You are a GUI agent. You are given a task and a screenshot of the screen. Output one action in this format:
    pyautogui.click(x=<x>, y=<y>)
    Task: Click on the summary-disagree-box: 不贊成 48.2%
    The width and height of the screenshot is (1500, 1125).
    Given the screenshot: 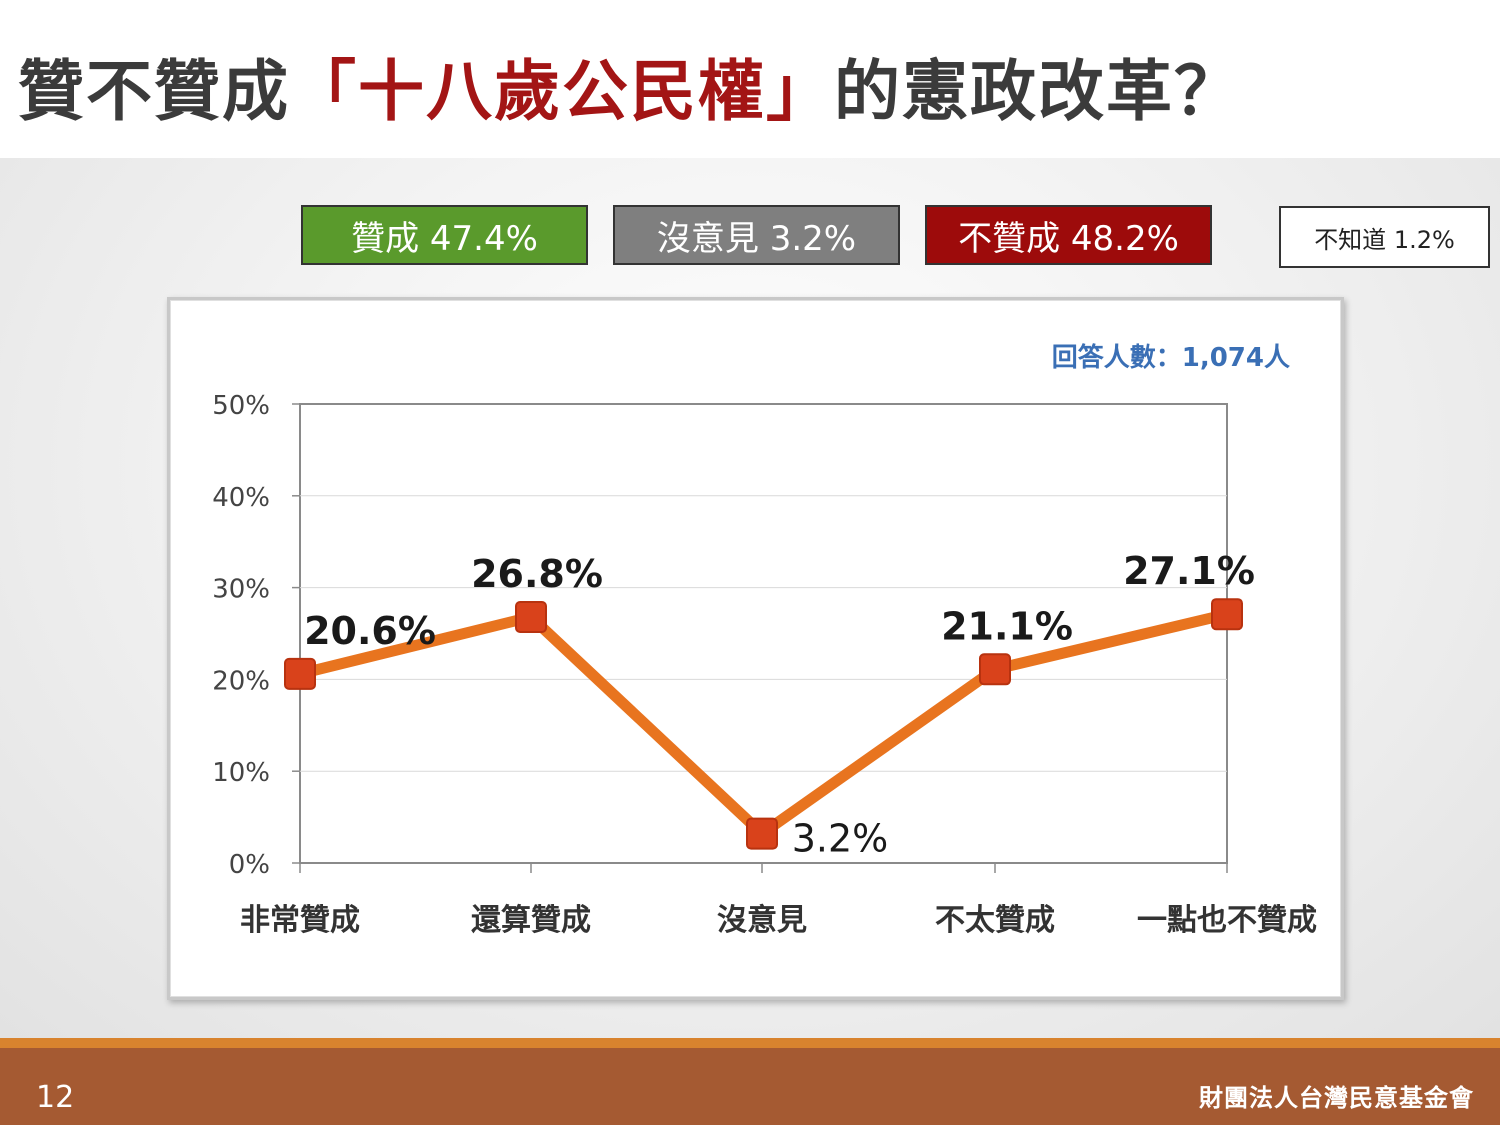 What is the action you would take?
    pyautogui.click(x=1068, y=235)
    